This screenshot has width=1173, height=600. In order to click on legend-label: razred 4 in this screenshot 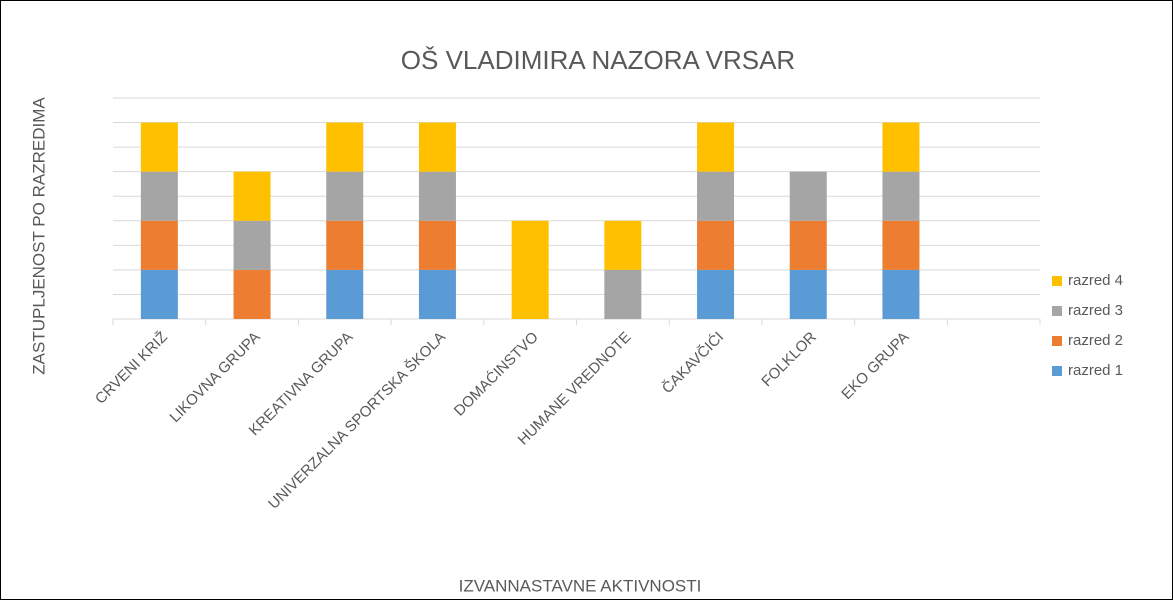, I will do `click(1095, 280)`.